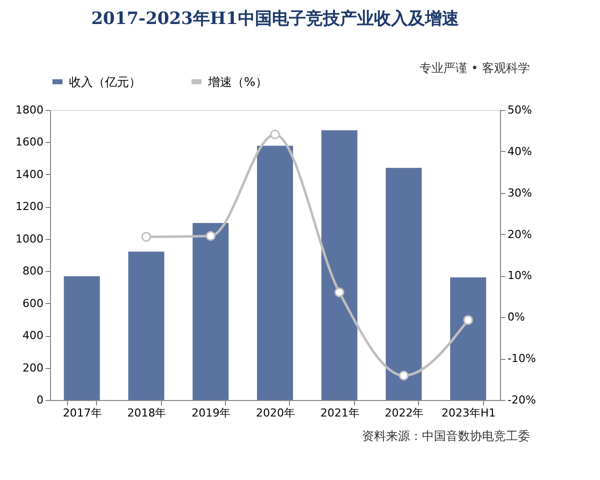  Describe the element at coordinates (520, 193) in the screenshot. I see `y2-tick-label: 30%` at that location.